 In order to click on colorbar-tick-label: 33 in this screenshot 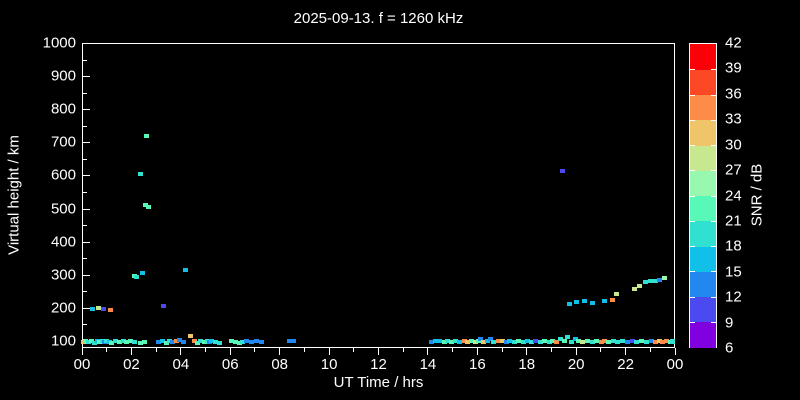, I will do `click(733, 119)`.